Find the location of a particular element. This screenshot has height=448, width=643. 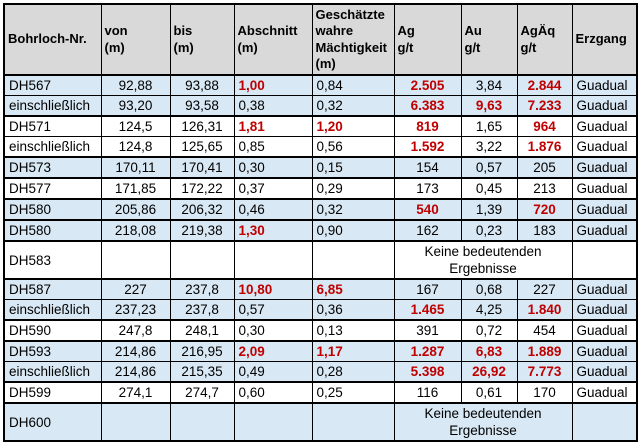

table-cell: 154 is located at coordinates (427, 167).